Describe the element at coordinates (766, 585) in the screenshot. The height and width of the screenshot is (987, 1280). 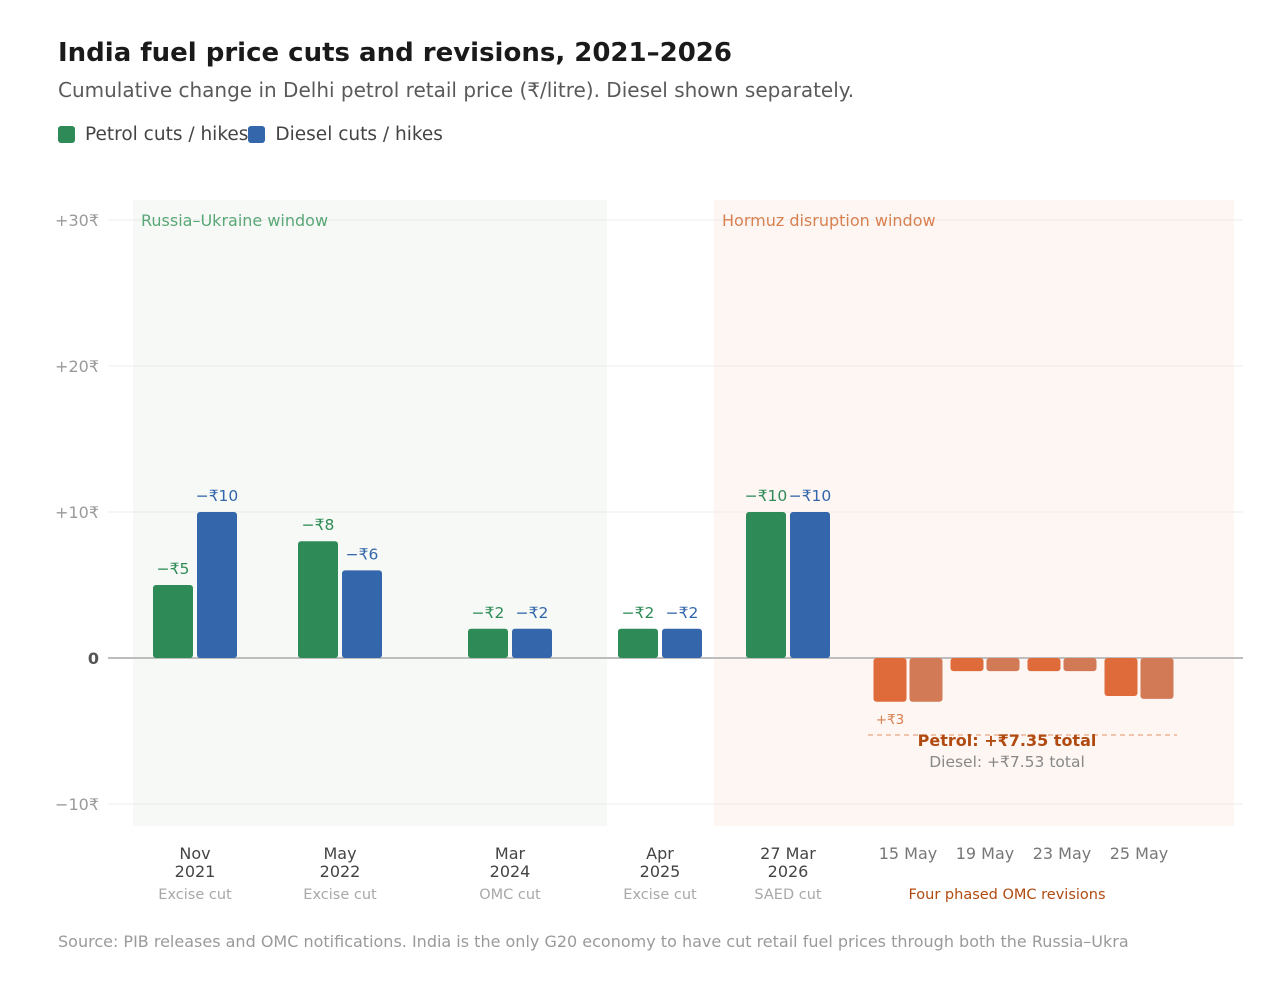
I see `bar-petrol-mar2026` at that location.